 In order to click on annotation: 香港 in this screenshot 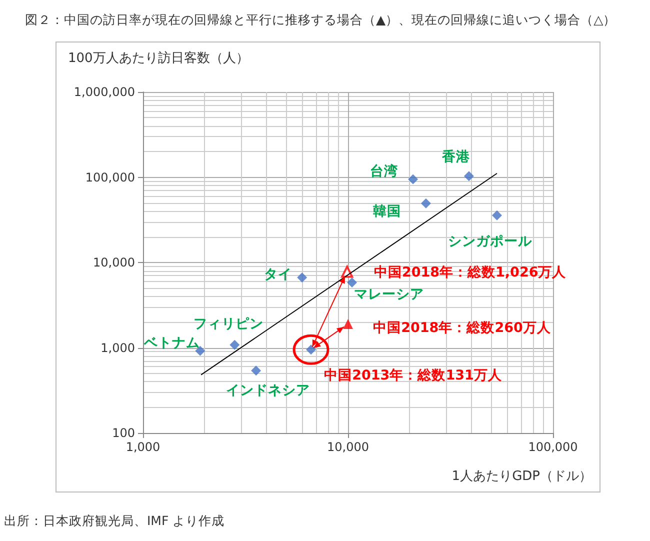, I will do `click(455, 157)`.